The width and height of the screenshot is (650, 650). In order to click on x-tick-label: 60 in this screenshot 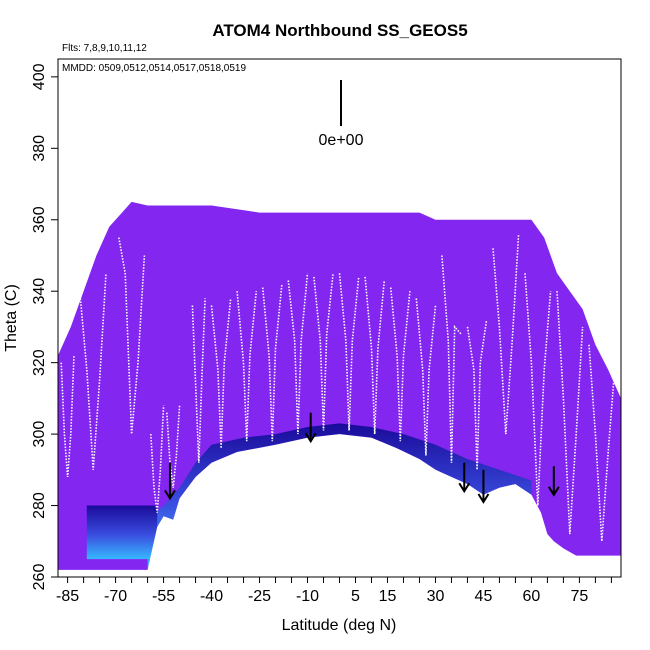, I will do `click(532, 596)`.